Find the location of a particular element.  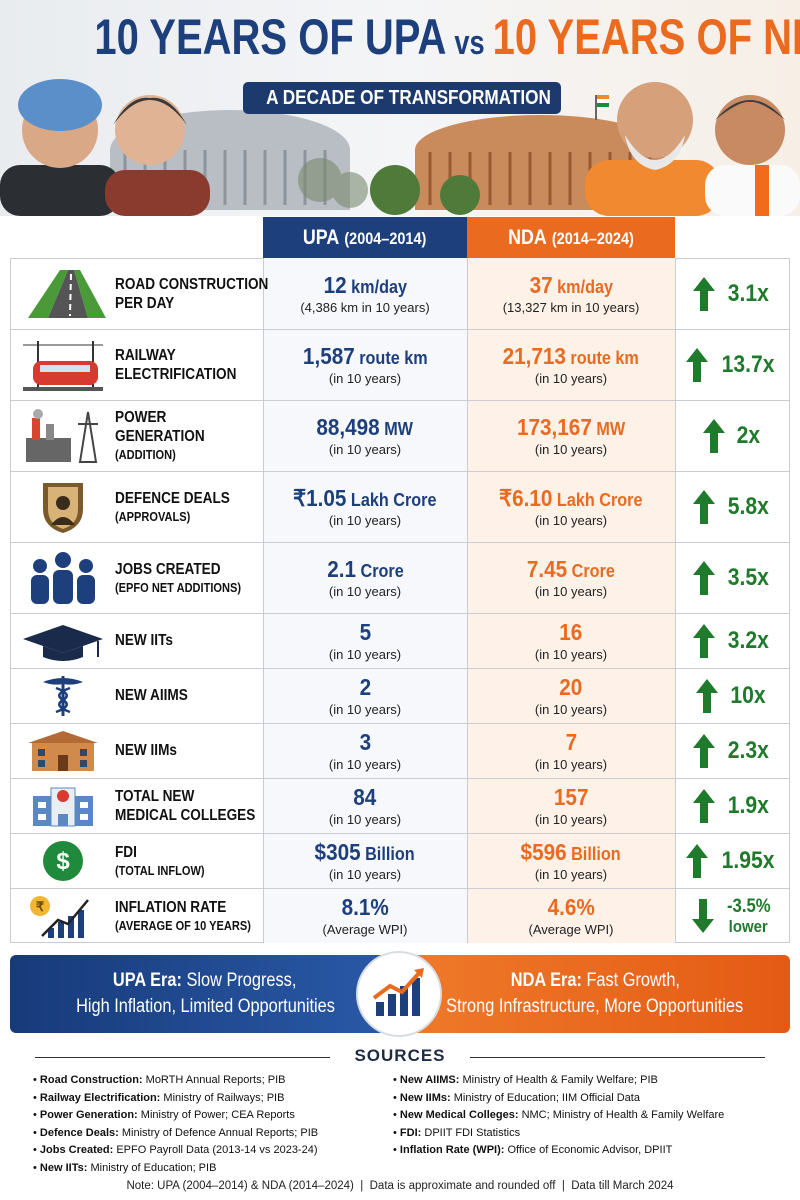

nda-header-name: NDA is located at coordinates (527, 237).